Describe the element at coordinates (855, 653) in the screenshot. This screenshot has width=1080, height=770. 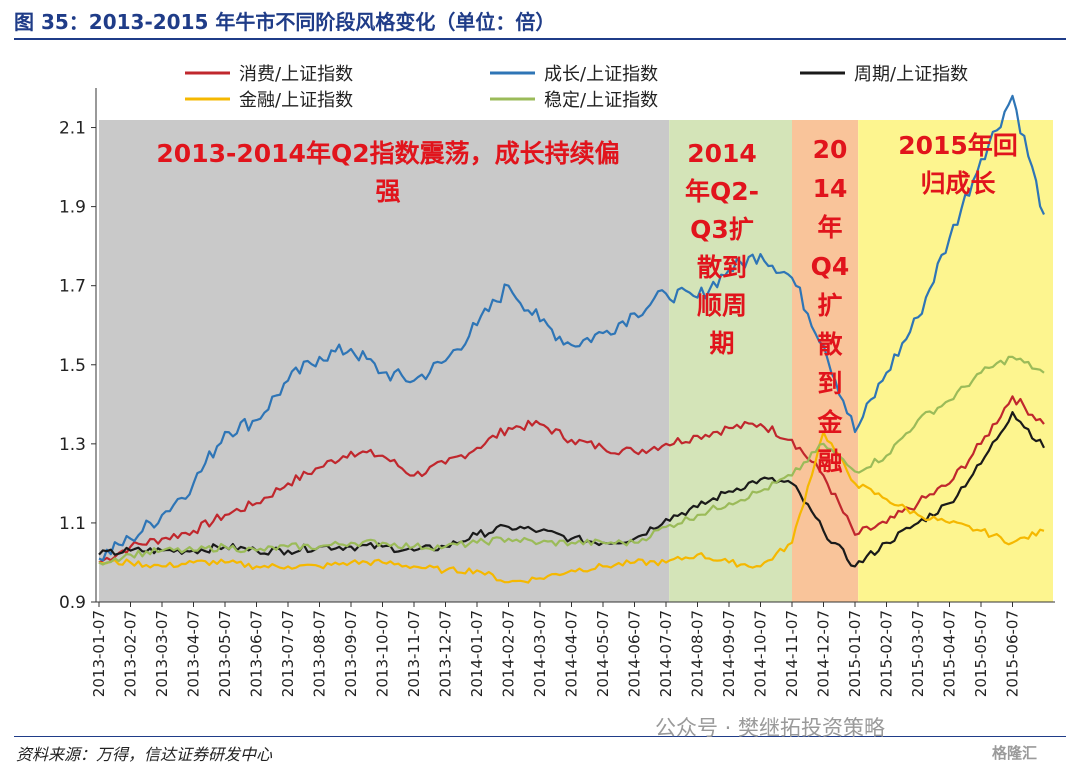
I see `x-tick-label-24: 2015-01-07` at that location.